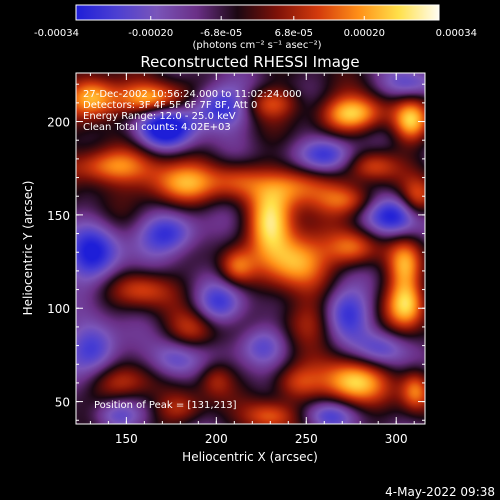 The width and height of the screenshot is (500, 500). Describe the element at coordinates (256, 45) in the screenshot. I see `colorbar-unit-label: (photons cm⁻² s⁻¹ asec⁻²)` at that location.